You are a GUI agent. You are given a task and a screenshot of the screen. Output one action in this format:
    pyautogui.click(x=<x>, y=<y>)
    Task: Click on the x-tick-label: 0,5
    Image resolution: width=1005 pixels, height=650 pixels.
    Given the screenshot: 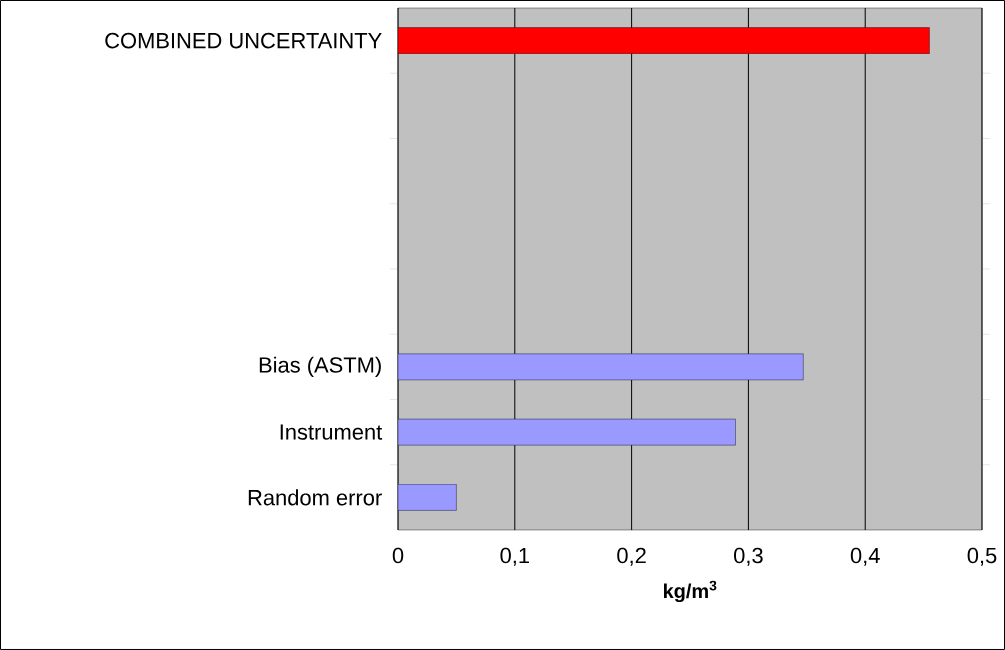 What is the action you would take?
    pyautogui.click(x=982, y=556)
    